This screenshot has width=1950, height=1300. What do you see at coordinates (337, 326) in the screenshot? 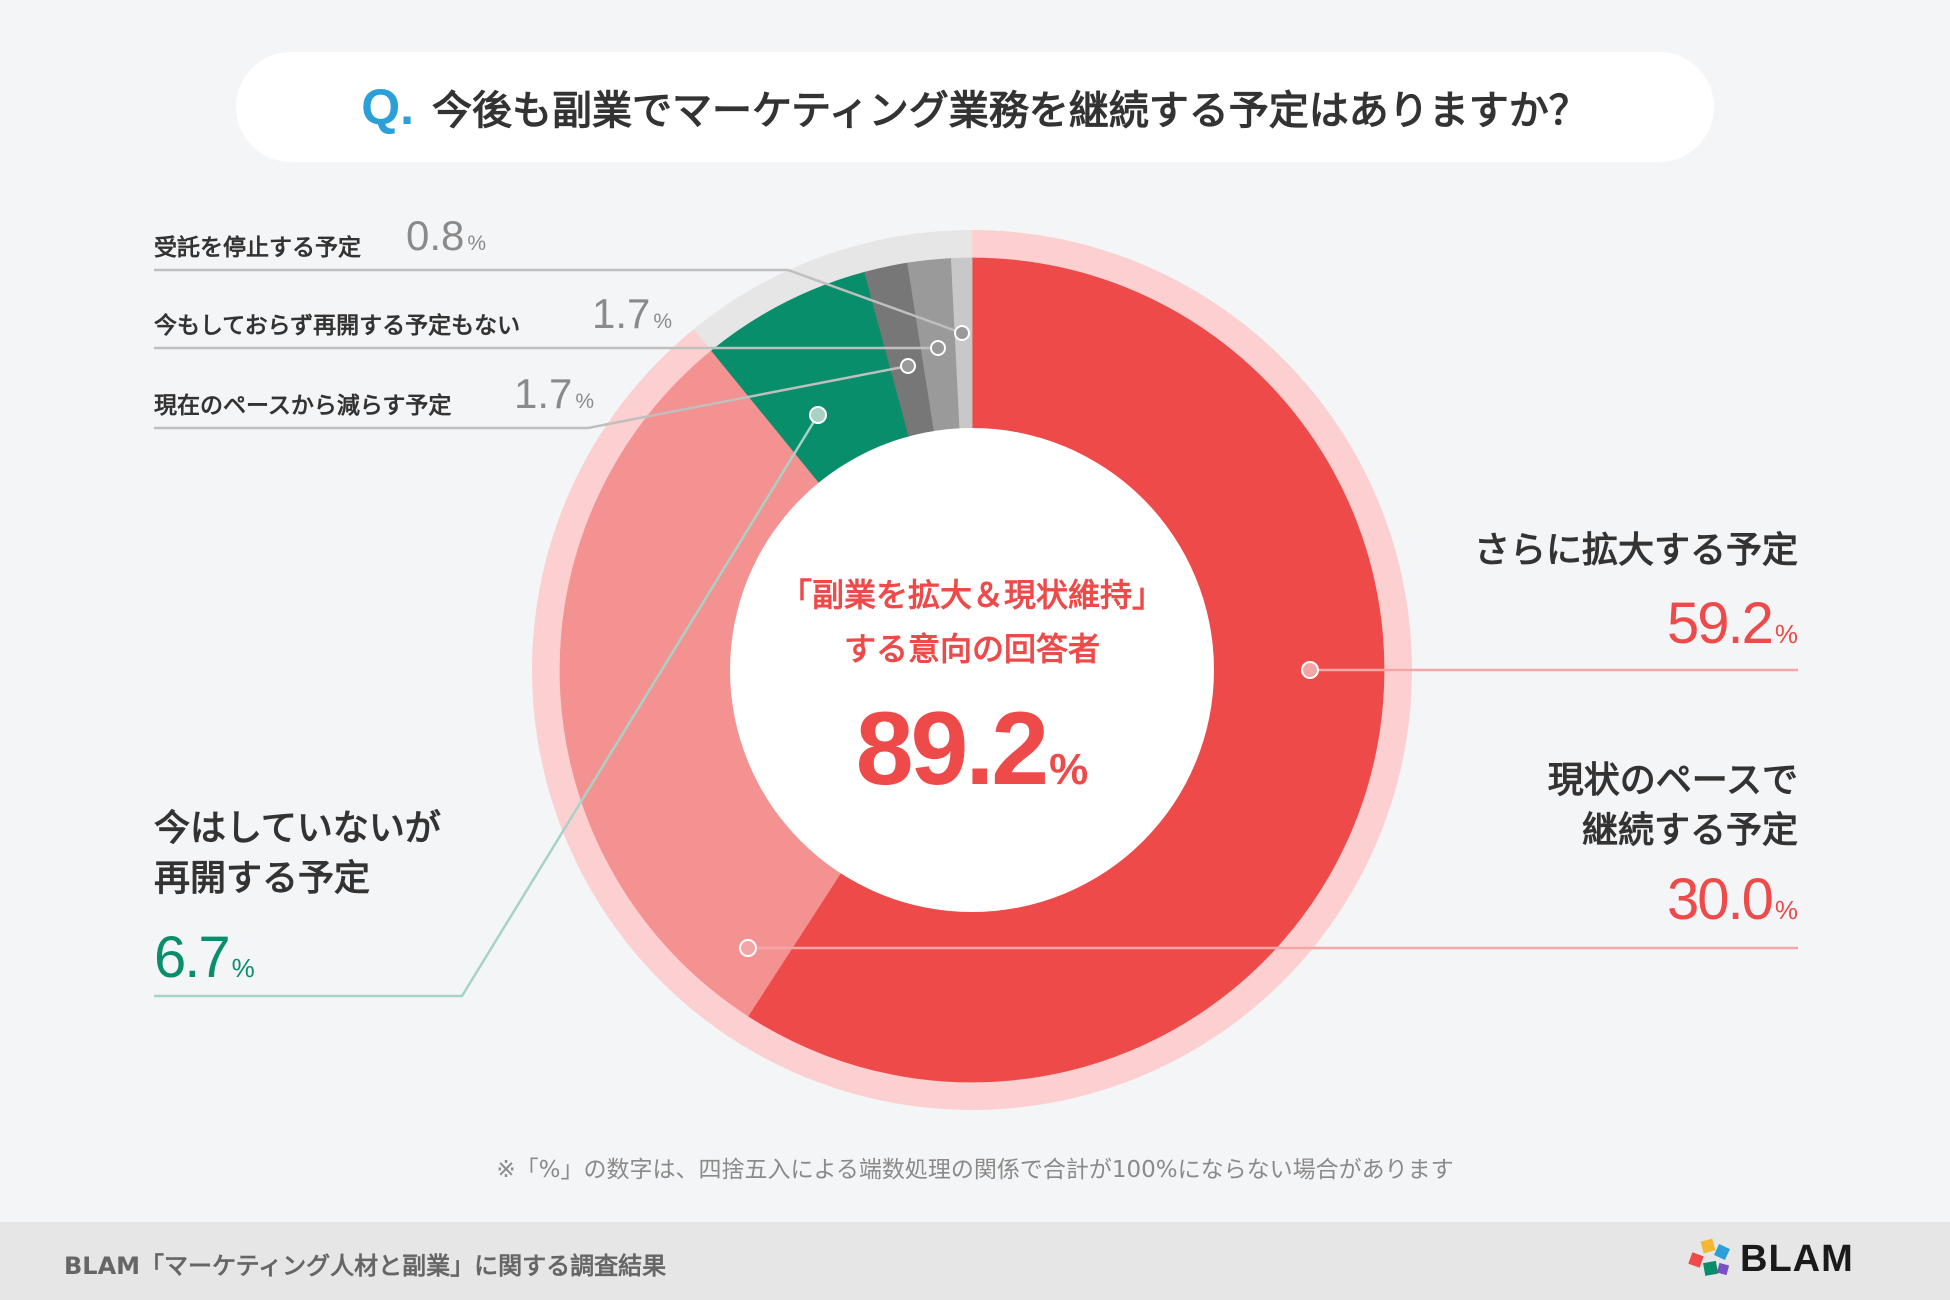
I see `label-none: 今もしておらず再開する予定もない` at bounding box center [337, 326].